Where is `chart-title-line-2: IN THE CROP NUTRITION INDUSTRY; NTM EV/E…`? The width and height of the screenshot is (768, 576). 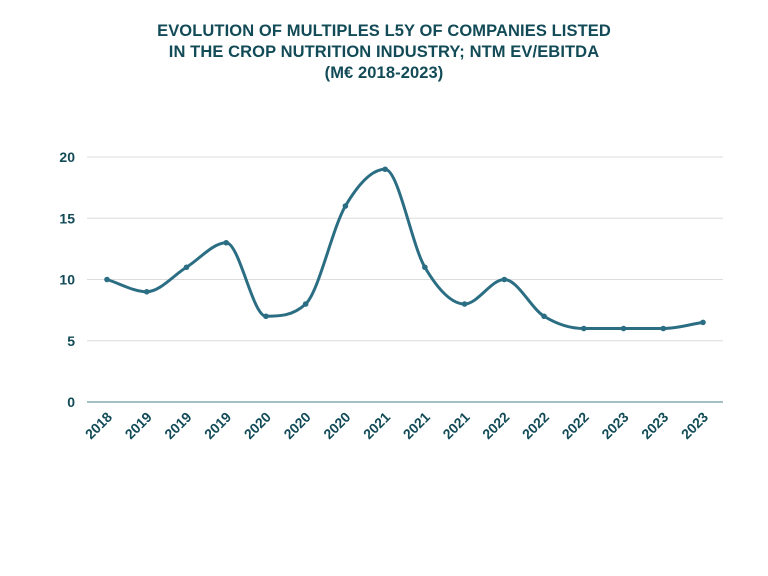 chart-title-line-2: IN THE CROP NUTRITION INDUSTRY; NTM EV/E… is located at coordinates (384, 52).